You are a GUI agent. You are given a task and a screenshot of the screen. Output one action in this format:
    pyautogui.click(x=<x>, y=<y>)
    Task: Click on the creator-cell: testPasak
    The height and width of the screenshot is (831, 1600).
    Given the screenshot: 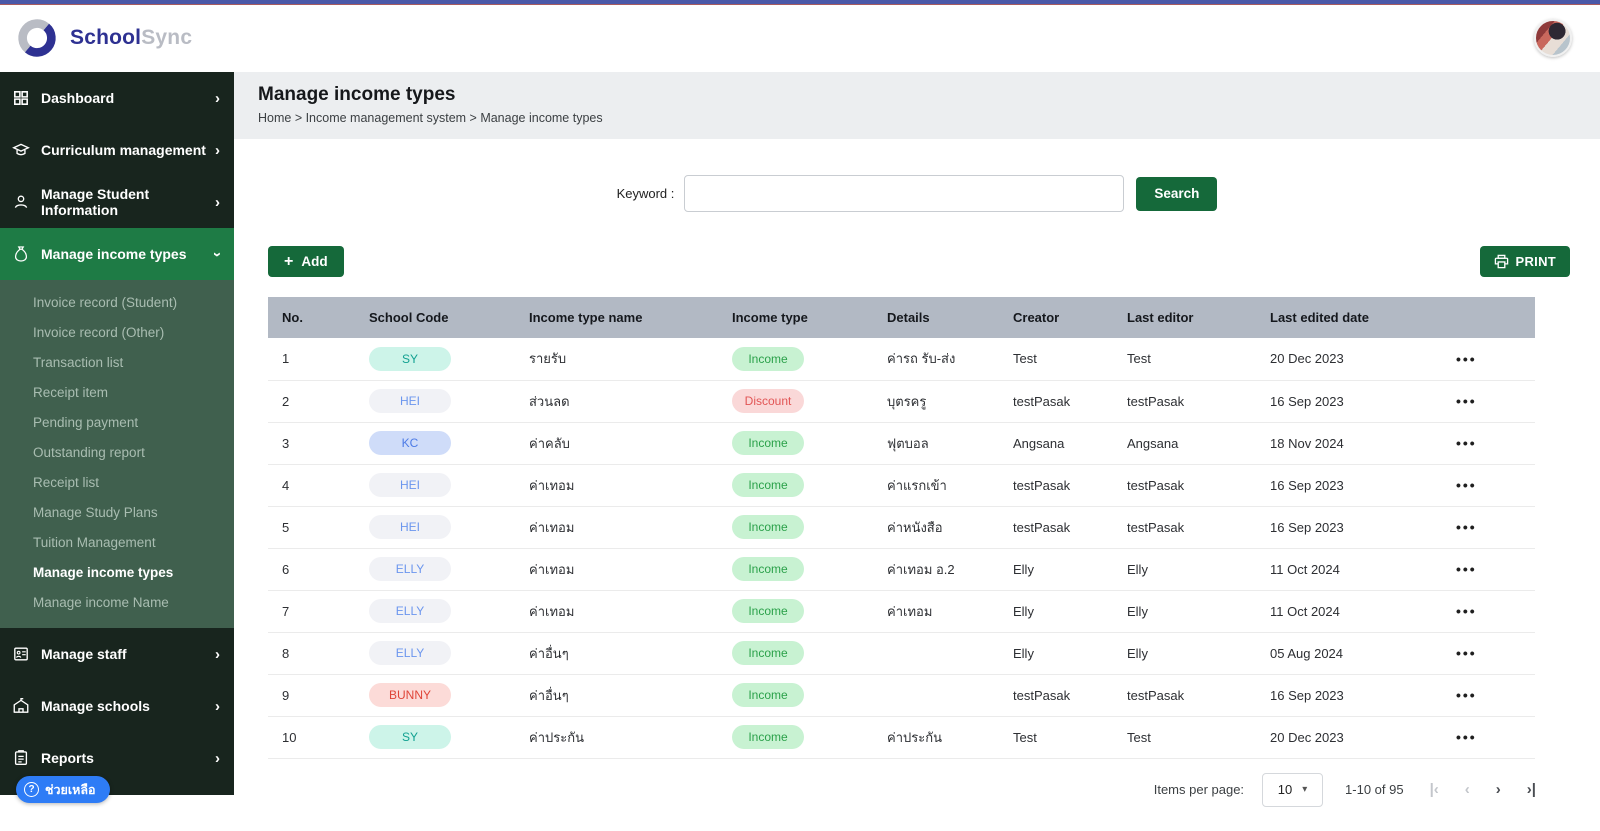 What is the action you would take?
    pyautogui.click(x=1056, y=695)
    